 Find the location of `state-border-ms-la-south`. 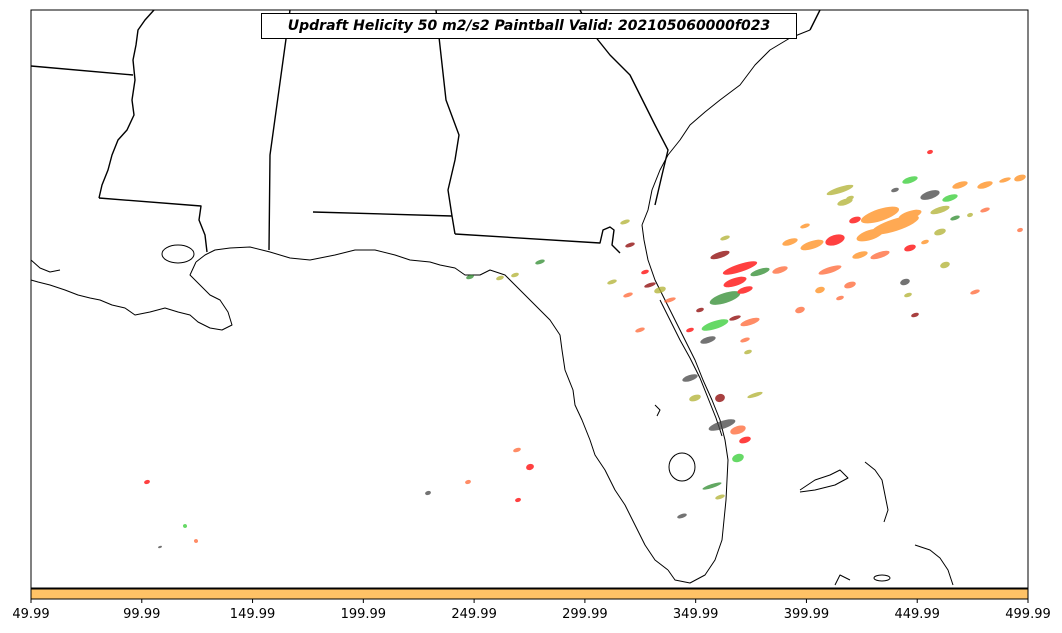

state-border-ms-la-south is located at coordinates (153, 225).